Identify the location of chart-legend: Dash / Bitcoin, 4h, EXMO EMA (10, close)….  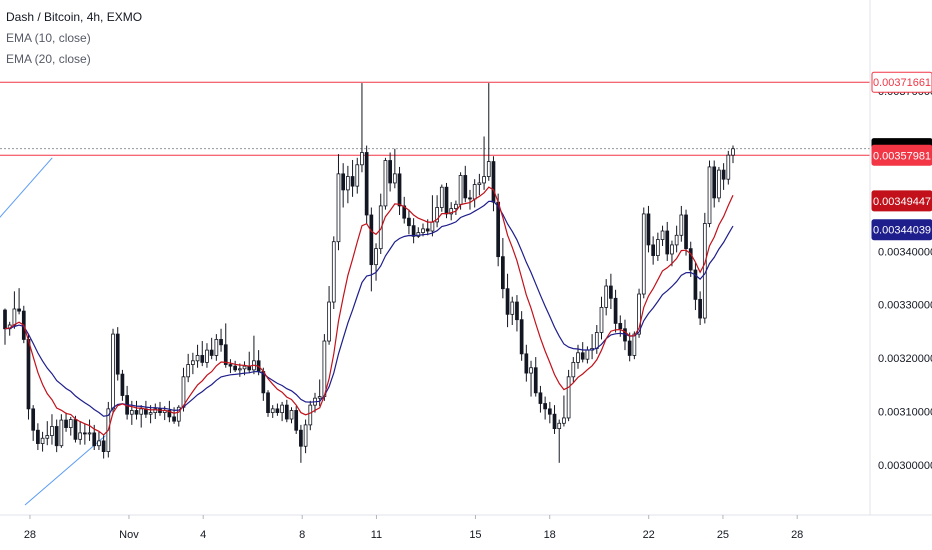
(74, 38).